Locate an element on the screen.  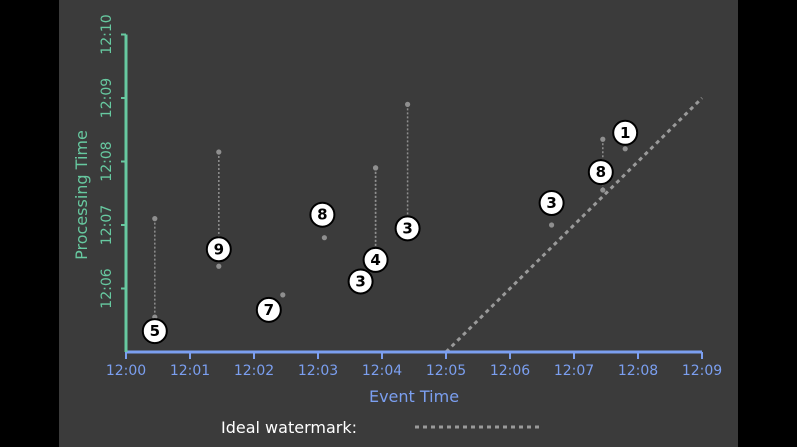
legend-watermark-label: Ideal watermark: is located at coordinates (289, 427).